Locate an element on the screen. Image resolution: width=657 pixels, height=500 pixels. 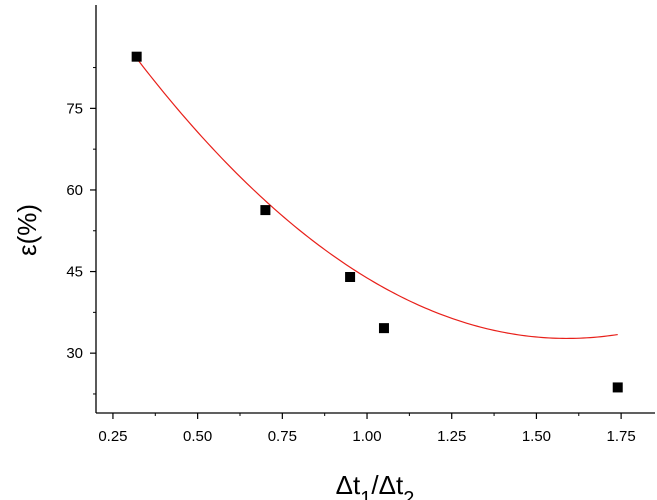
x-tick-label: 1.50 is located at coordinates (536, 436).